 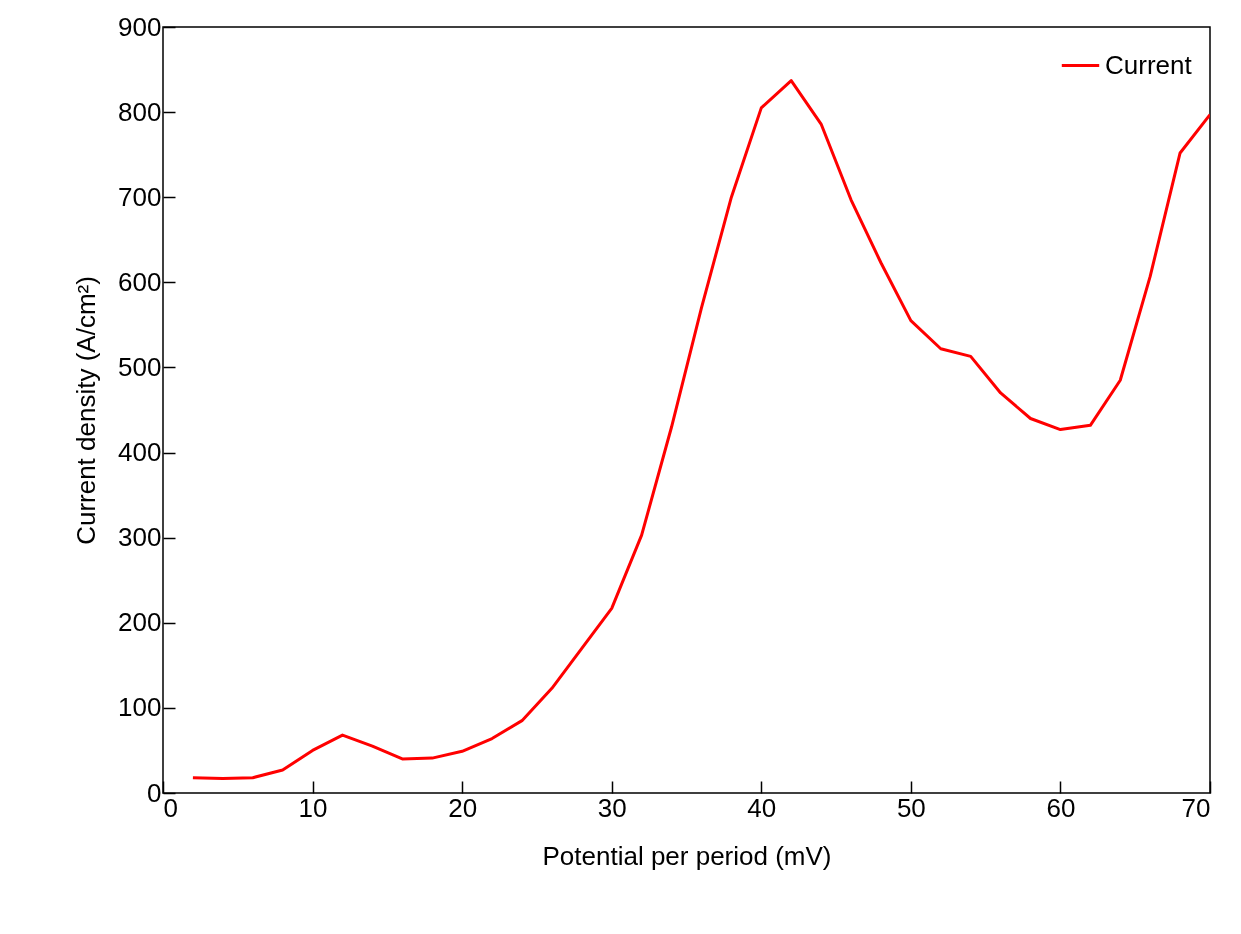 I want to click on x-tick-label: 10, so click(x=313, y=807).